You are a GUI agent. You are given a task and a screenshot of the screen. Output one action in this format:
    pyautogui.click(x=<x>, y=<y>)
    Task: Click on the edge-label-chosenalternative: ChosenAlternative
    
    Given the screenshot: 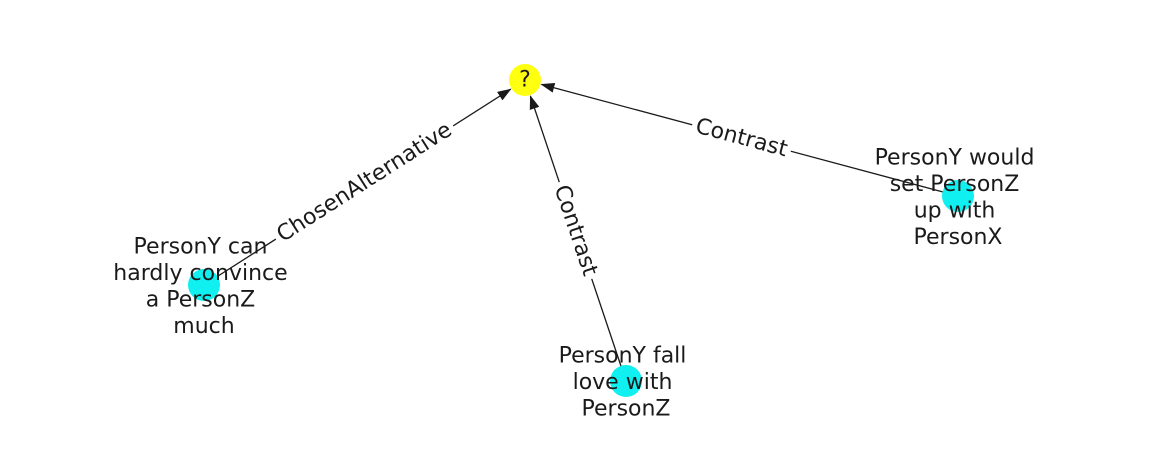 What is the action you would take?
    pyautogui.click(x=364, y=182)
    